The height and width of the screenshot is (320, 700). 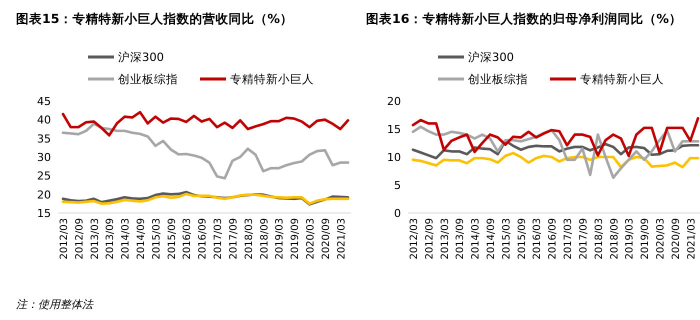 I want to click on y-tick-label: 10, so click(x=394, y=157).